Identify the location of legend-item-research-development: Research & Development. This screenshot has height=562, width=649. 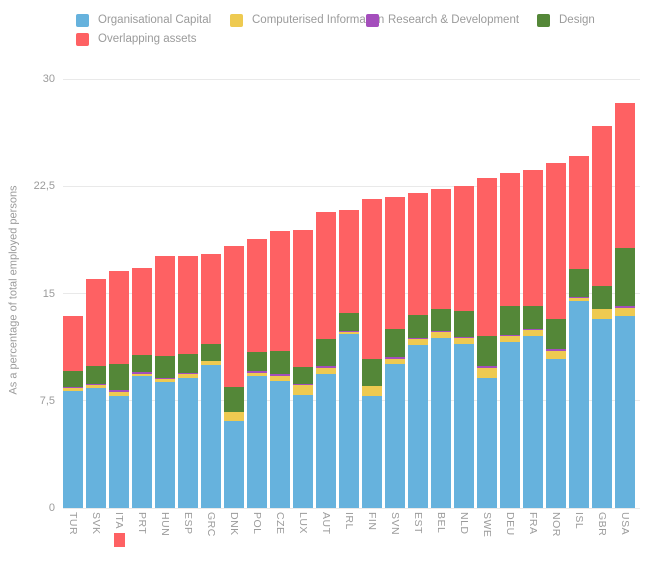
(451, 20).